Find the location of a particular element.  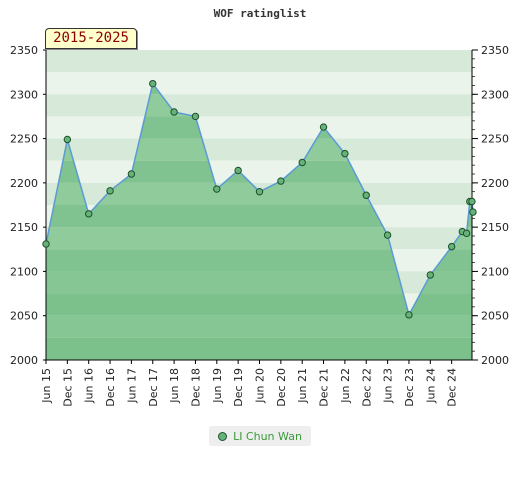

y-tick-label-left: 2000 is located at coordinates (24, 360).